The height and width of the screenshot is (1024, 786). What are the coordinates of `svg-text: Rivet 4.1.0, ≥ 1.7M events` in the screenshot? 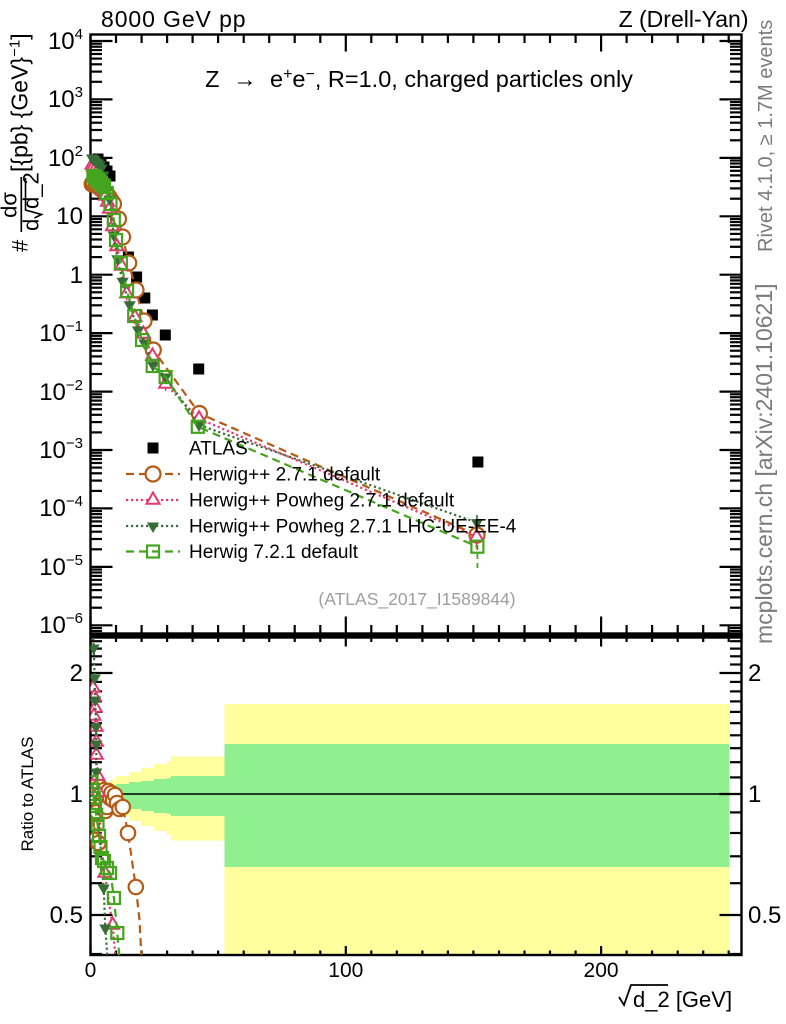 It's located at (766, 136).